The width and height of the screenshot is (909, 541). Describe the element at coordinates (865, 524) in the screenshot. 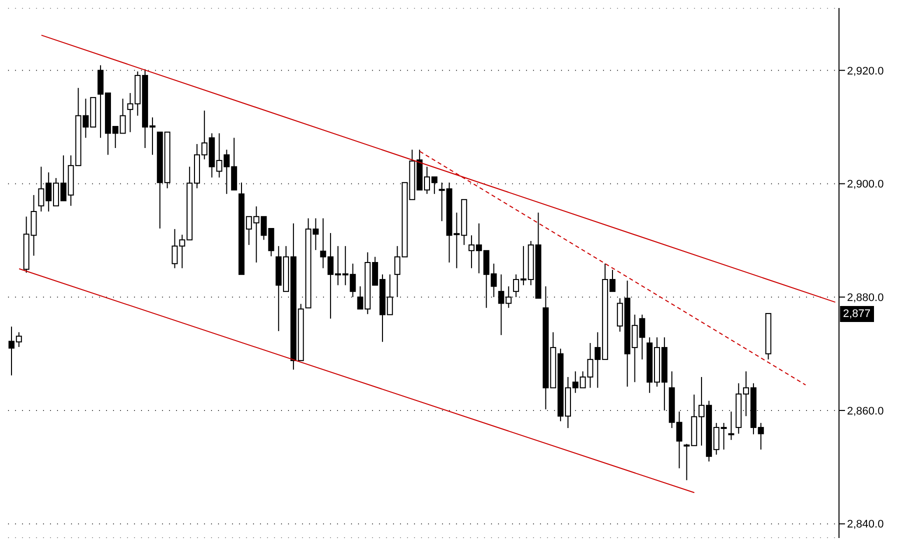

I see `y-tick-label: 2,840.0` at that location.